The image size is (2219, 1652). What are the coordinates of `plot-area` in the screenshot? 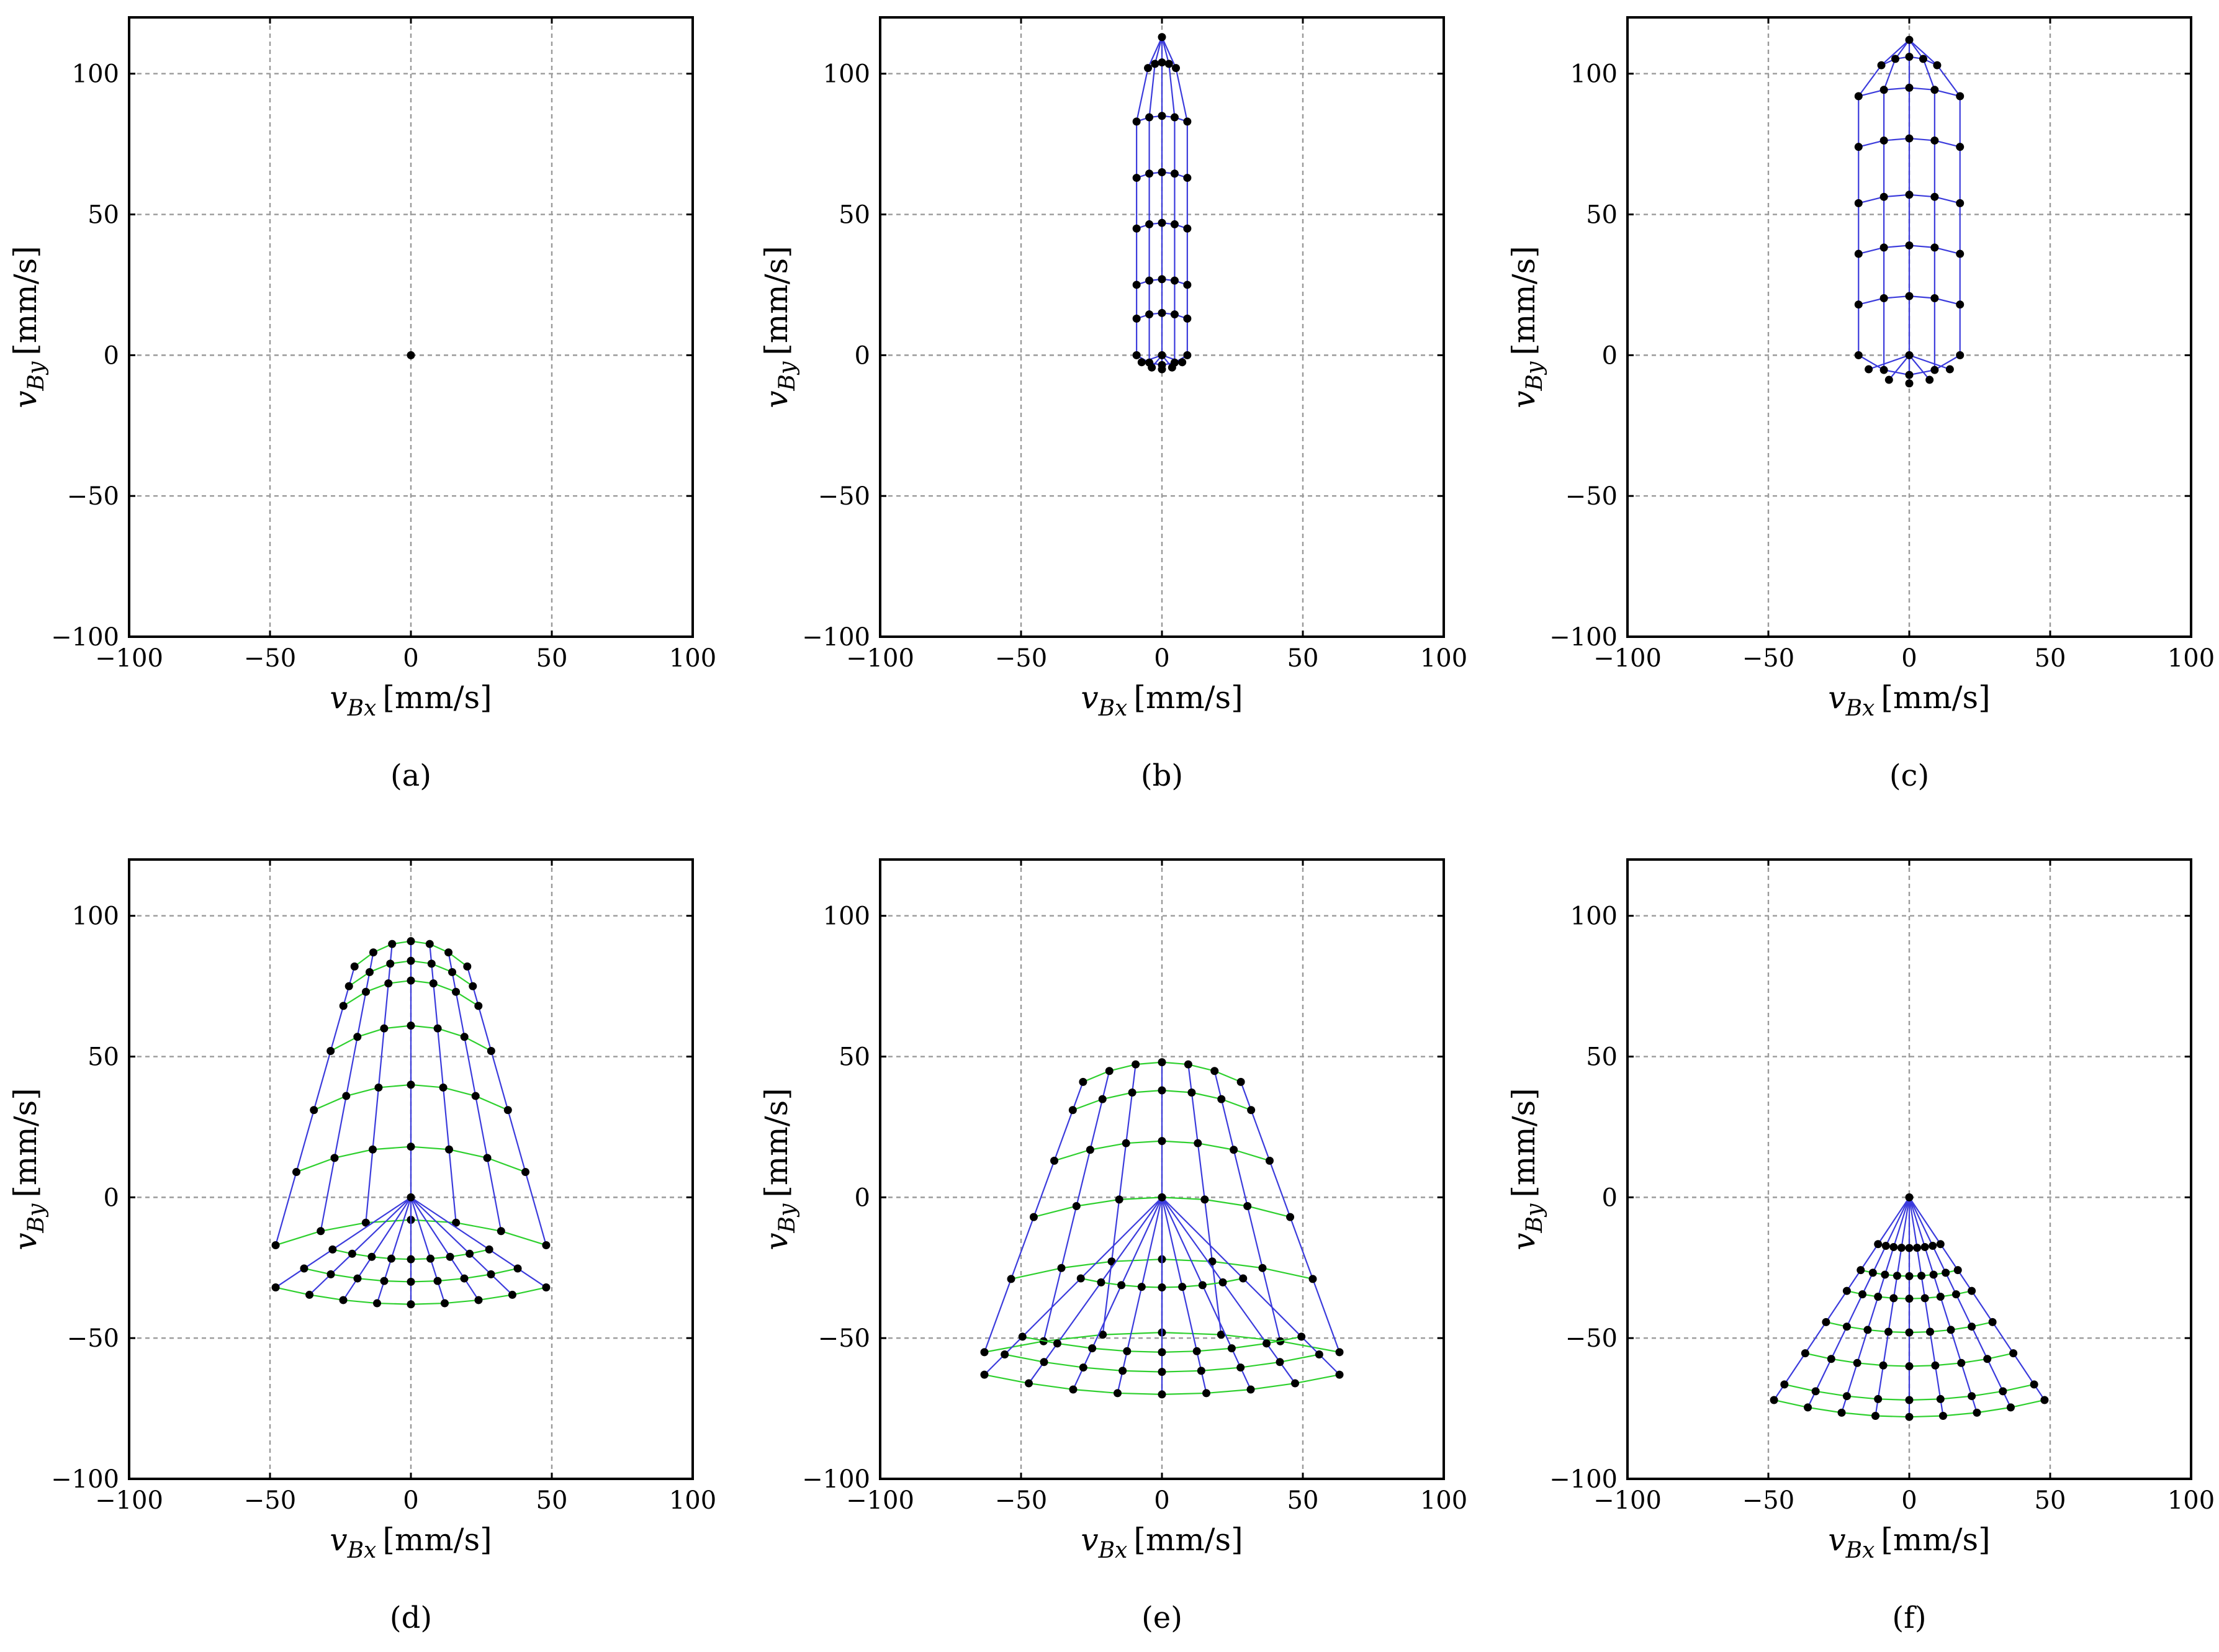 It's located at (411, 355).